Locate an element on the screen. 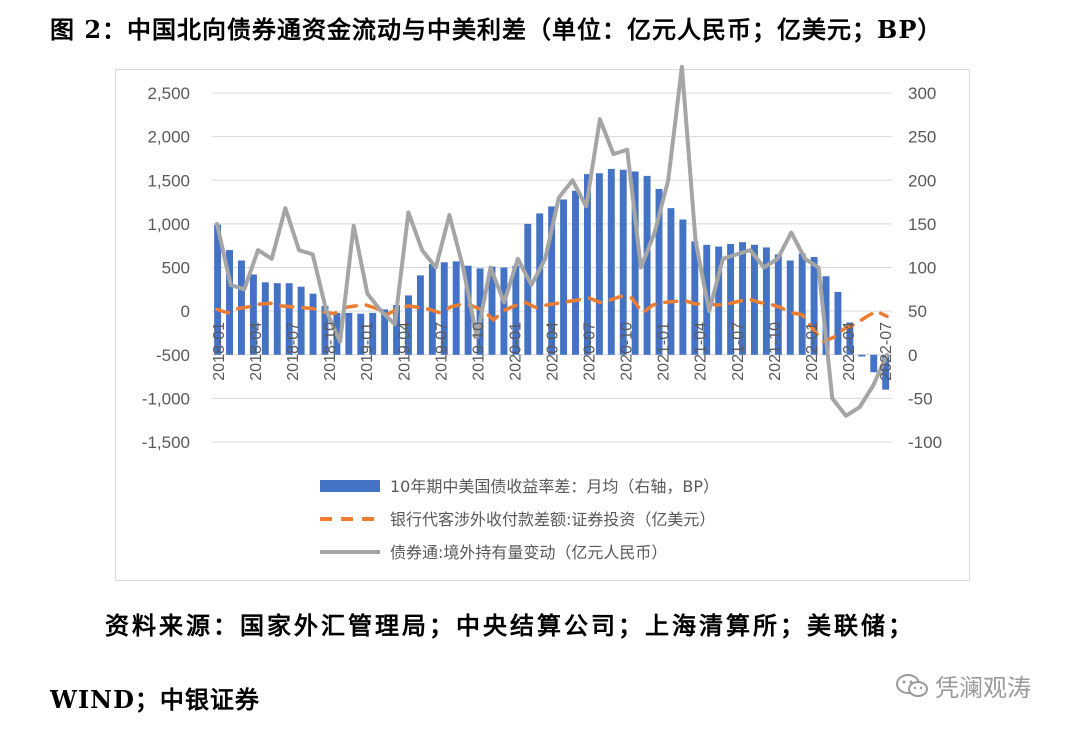 The width and height of the screenshot is (1080, 732). source-note: 资料来源：国家外汇管理局；中央结算公司；上海清算所；美联储； is located at coordinates (510, 625).